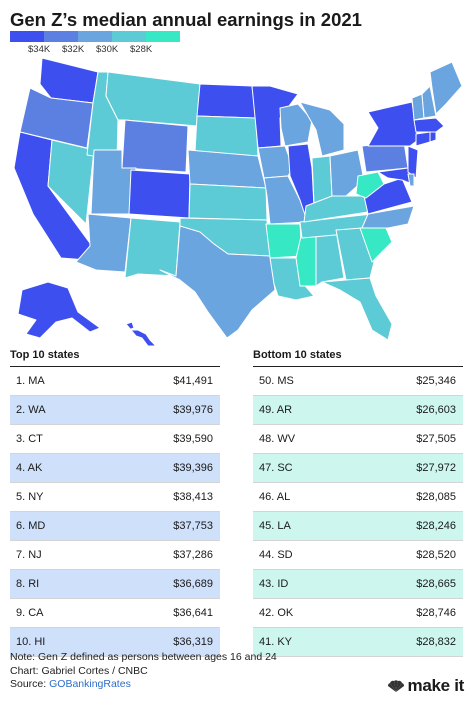  What do you see at coordinates (274, 584) in the screenshot?
I see `rank-label: 43. ID` at bounding box center [274, 584].